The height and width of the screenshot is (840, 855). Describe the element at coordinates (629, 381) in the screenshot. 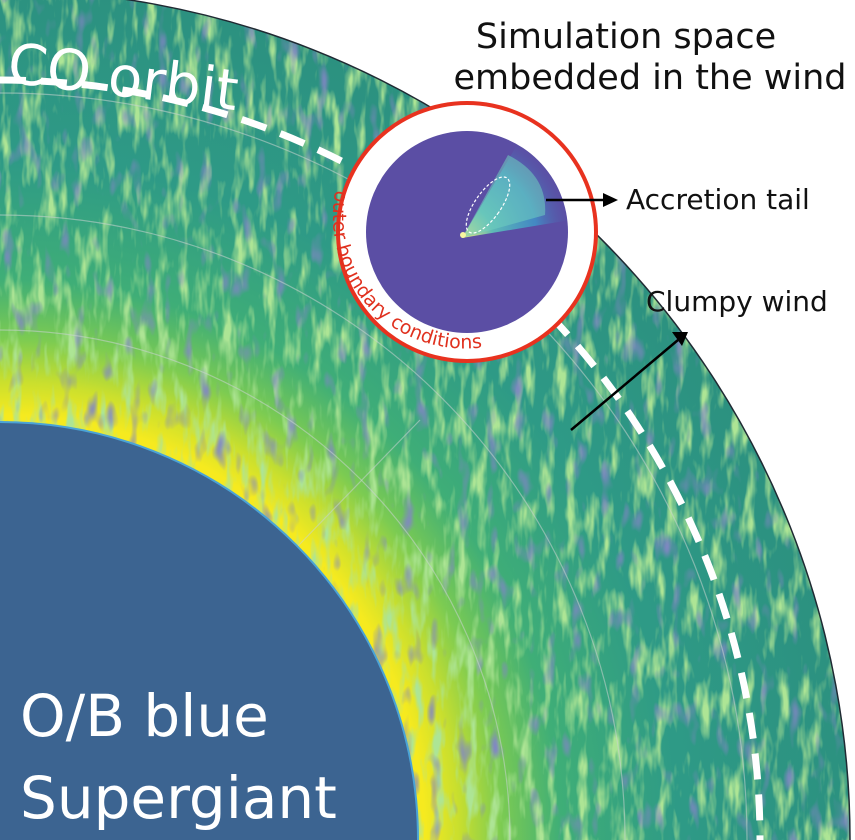

I see `clumpy-wind-arrow` at that location.